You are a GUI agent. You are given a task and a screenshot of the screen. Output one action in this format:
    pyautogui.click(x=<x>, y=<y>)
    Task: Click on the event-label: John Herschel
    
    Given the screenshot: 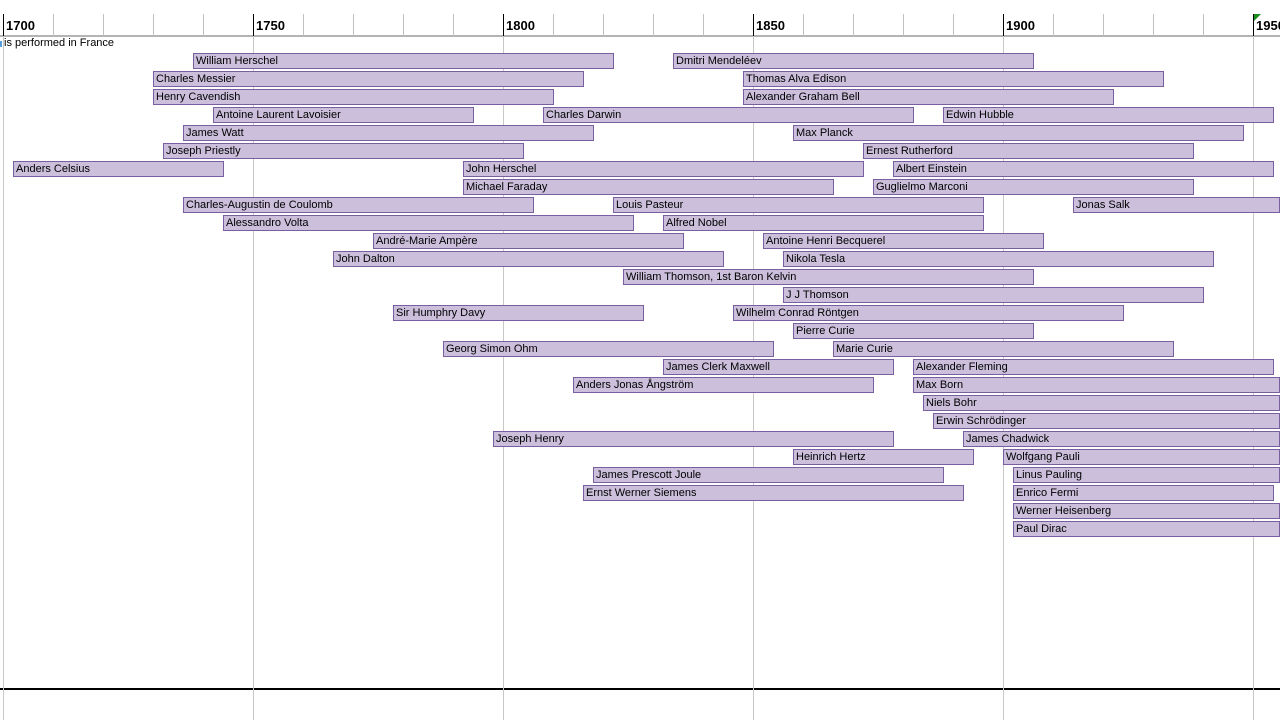 What is the action you would take?
    pyautogui.click(x=501, y=169)
    